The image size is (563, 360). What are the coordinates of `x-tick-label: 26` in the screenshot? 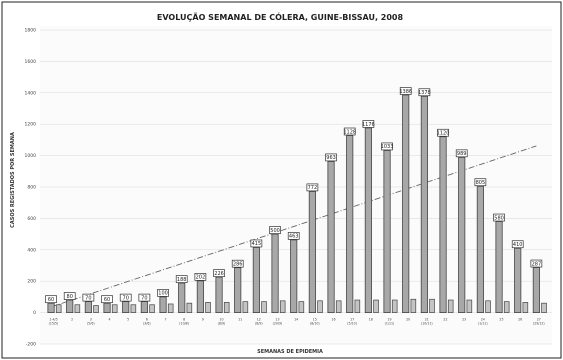 It's located at (520, 320).